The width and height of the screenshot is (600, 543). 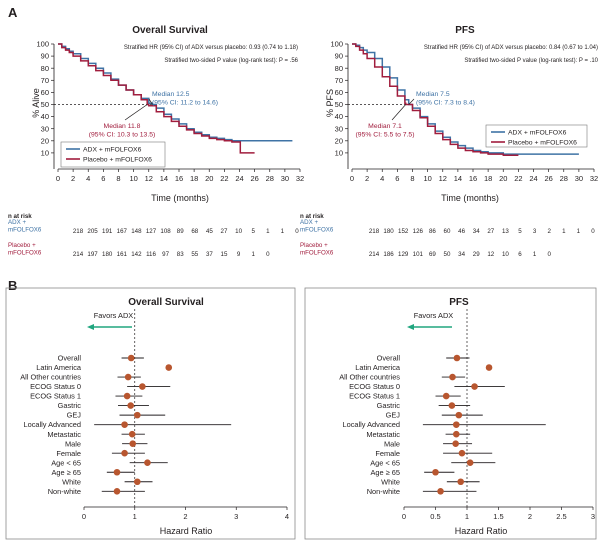 I want to click on risk-value: 129, so click(x=403, y=254).